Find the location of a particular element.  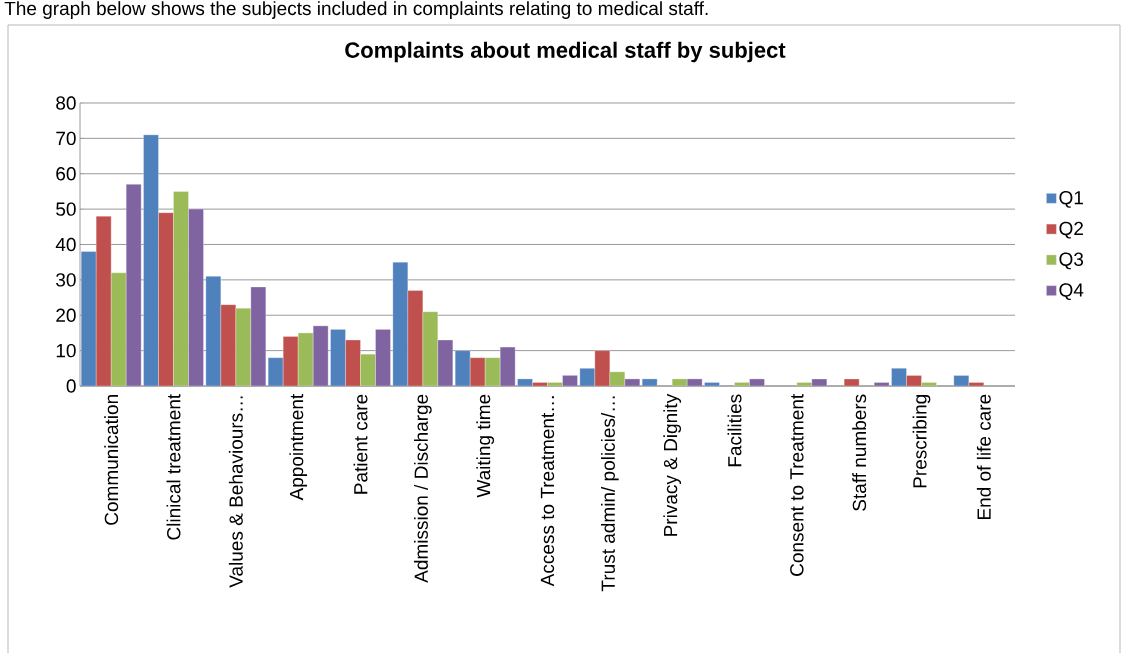

x-tick-label: Clinical treatment is located at coordinates (173, 466).